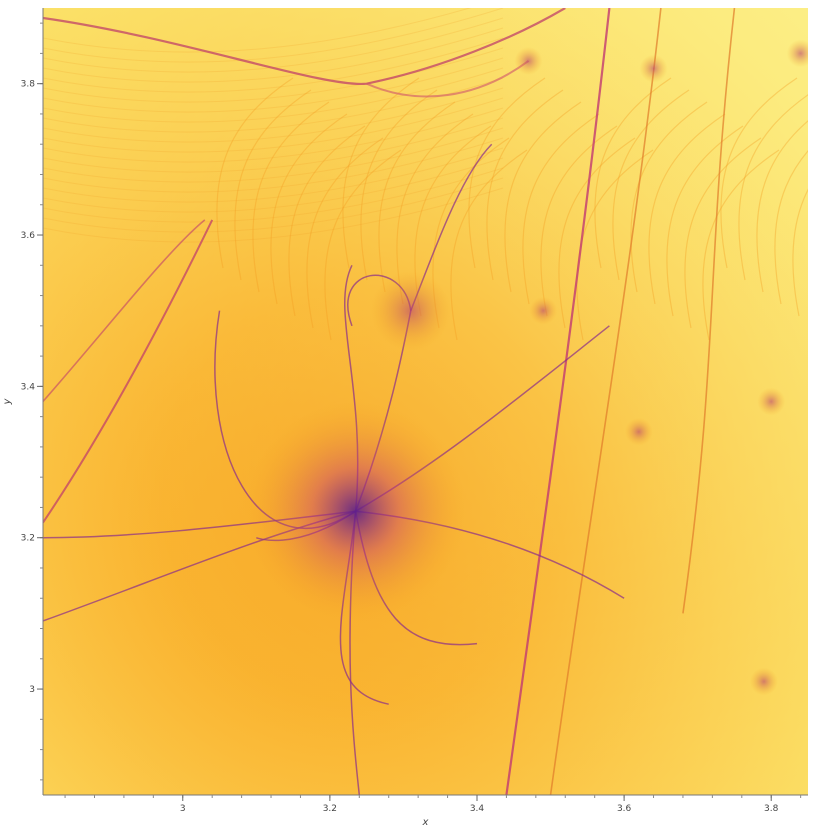 The width and height of the screenshot is (832, 832). Describe the element at coordinates (7, 401) in the screenshot. I see `y-axis-label: y` at that location.